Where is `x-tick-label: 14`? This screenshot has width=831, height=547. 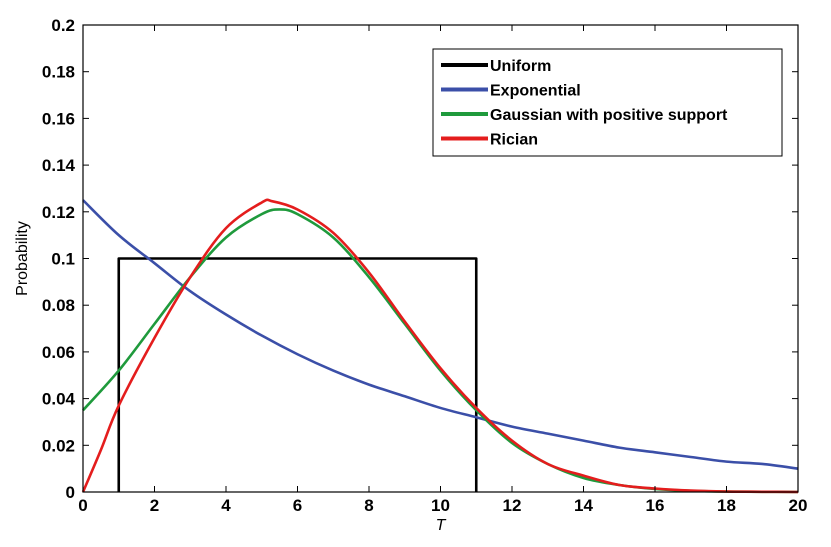 x-tick-label: 14 is located at coordinates (583, 505).